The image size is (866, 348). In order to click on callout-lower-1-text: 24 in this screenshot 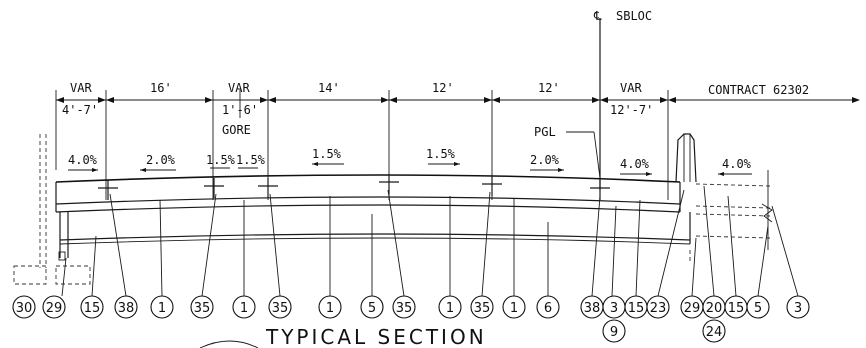, I will do `click(714, 332)`.